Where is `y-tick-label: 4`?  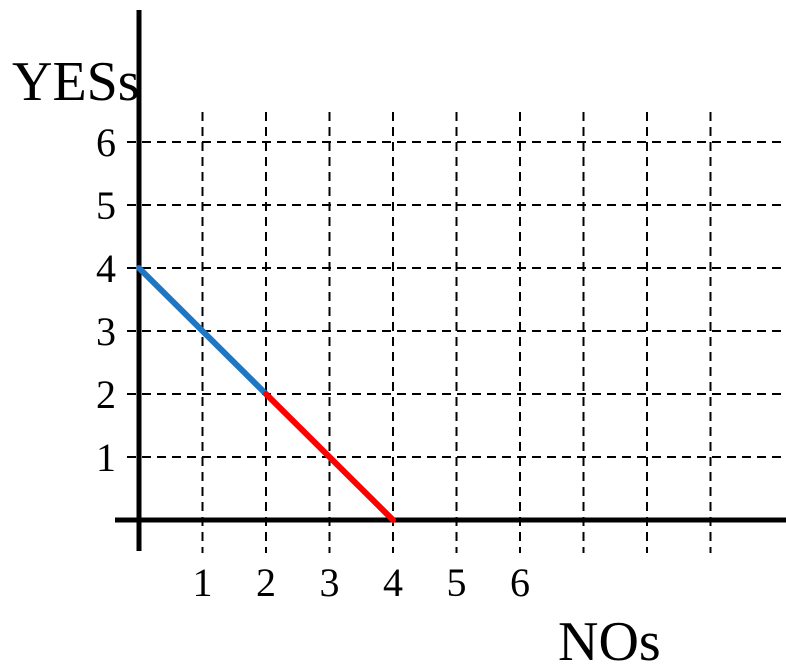 y-tick-label: 4 is located at coordinates (106, 268).